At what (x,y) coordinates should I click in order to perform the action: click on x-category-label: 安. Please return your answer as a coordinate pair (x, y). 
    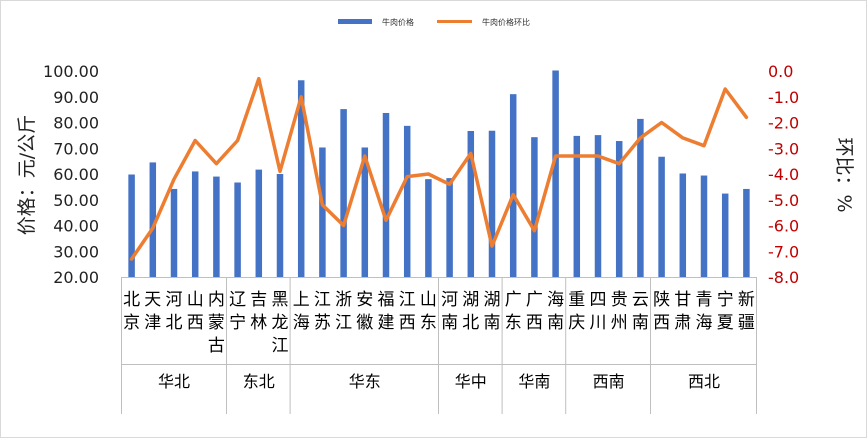
    Looking at the image, I should click on (364, 300).